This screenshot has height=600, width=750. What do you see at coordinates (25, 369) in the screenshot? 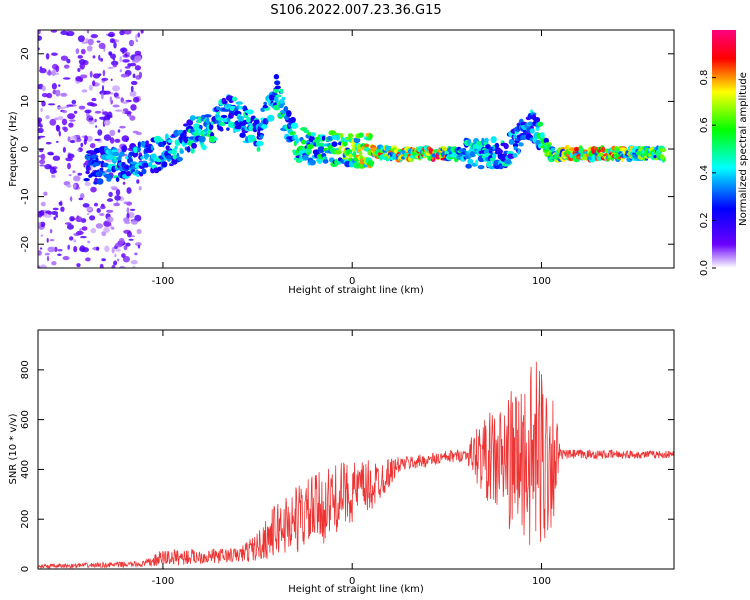
I see `y-tick-label: 800` at bounding box center [25, 369].